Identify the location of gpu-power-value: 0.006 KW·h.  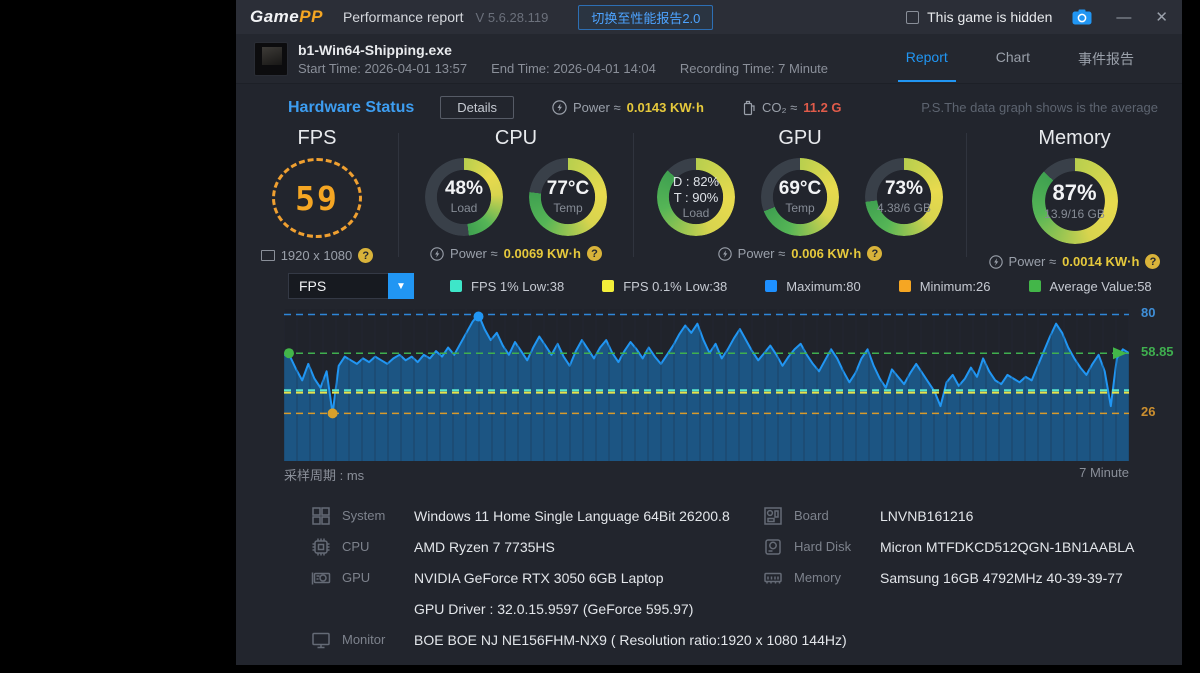
(826, 253).